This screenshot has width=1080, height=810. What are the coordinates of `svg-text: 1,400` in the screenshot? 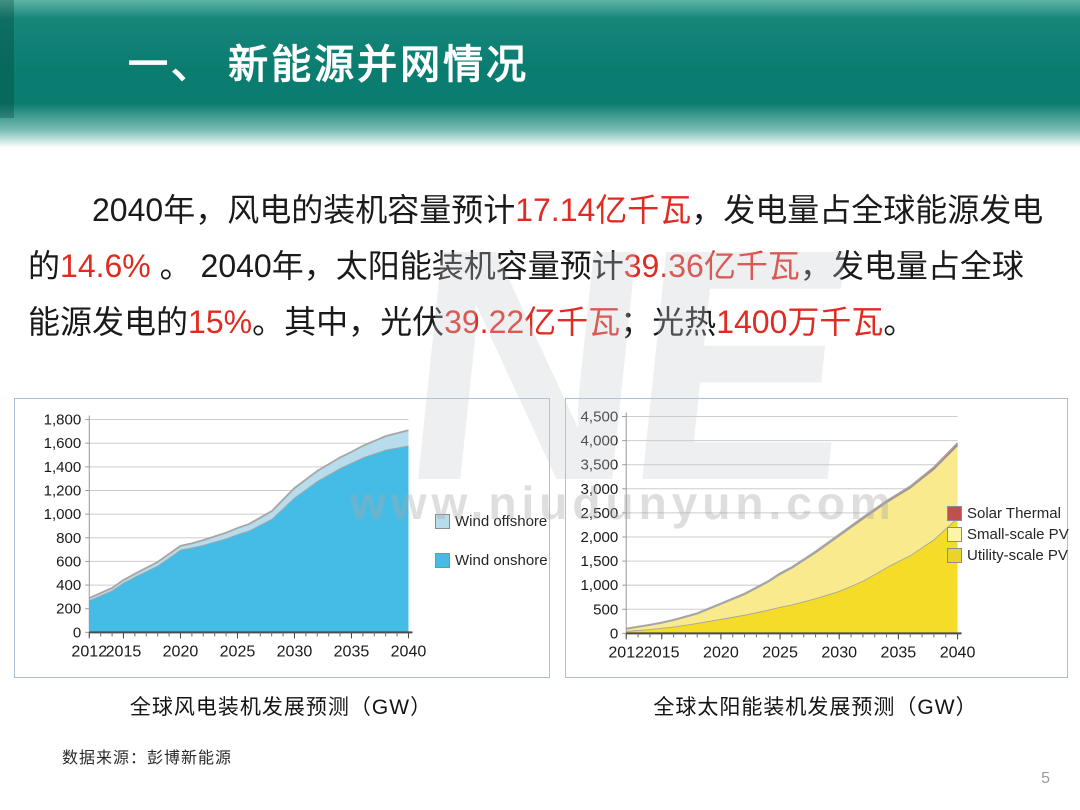 It's located at (63, 467).